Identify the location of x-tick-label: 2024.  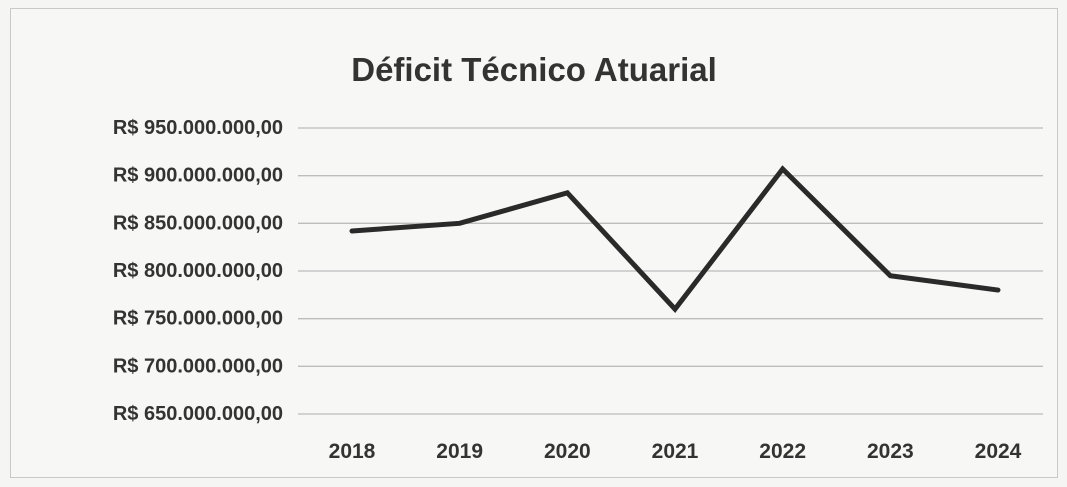
(998, 451).